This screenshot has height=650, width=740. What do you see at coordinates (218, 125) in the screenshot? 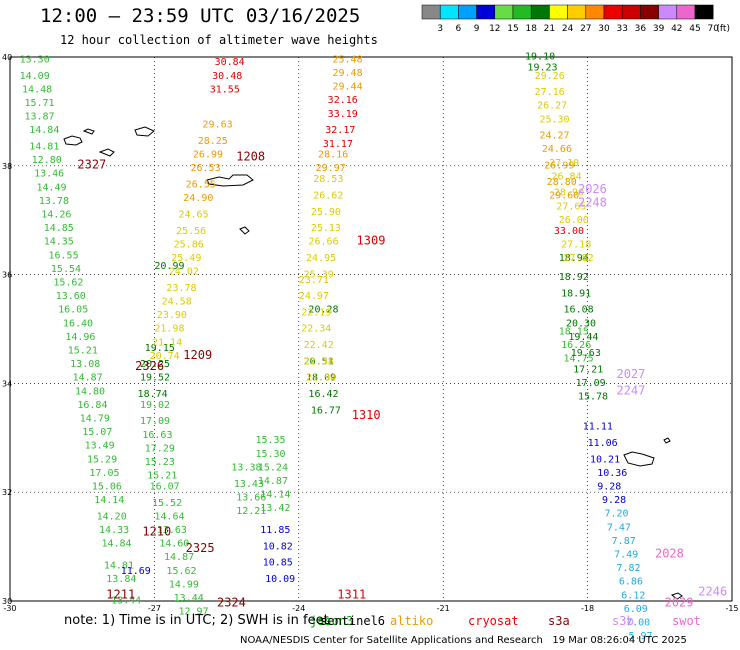
I see `wave-height-label: 29.63` at bounding box center [218, 125].